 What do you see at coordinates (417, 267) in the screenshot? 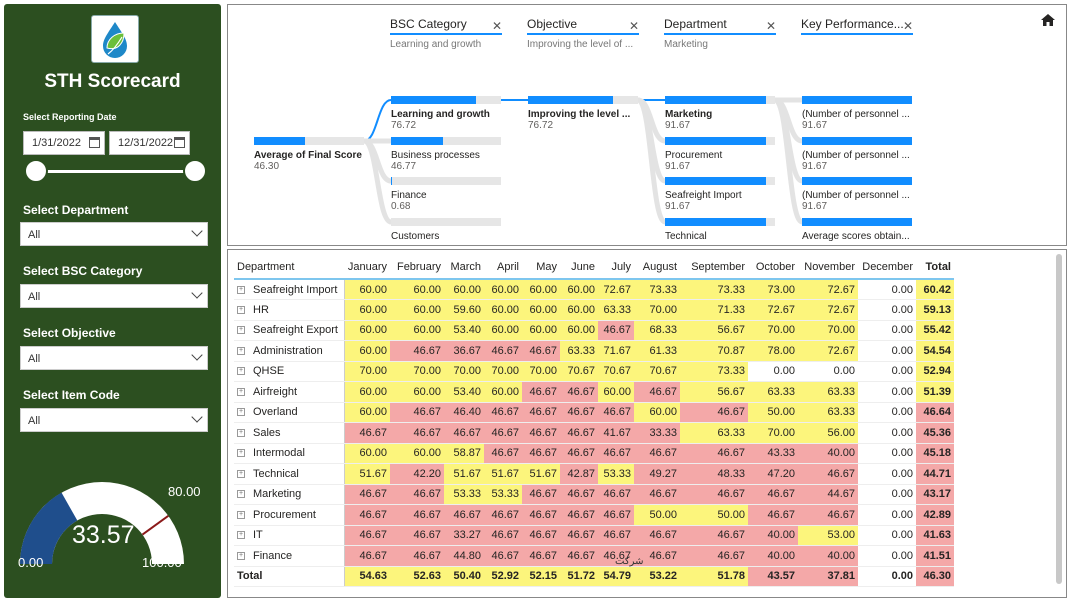
I see `column-header: February` at bounding box center [417, 267].